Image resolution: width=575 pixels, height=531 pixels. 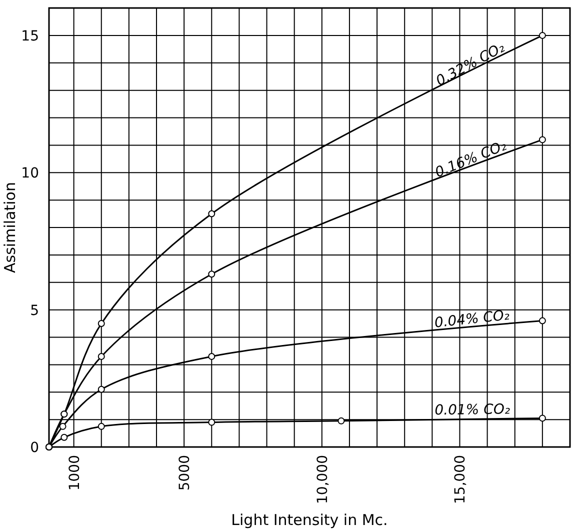 I want to click on y-axis-title: Assimilation, so click(x=10, y=227).